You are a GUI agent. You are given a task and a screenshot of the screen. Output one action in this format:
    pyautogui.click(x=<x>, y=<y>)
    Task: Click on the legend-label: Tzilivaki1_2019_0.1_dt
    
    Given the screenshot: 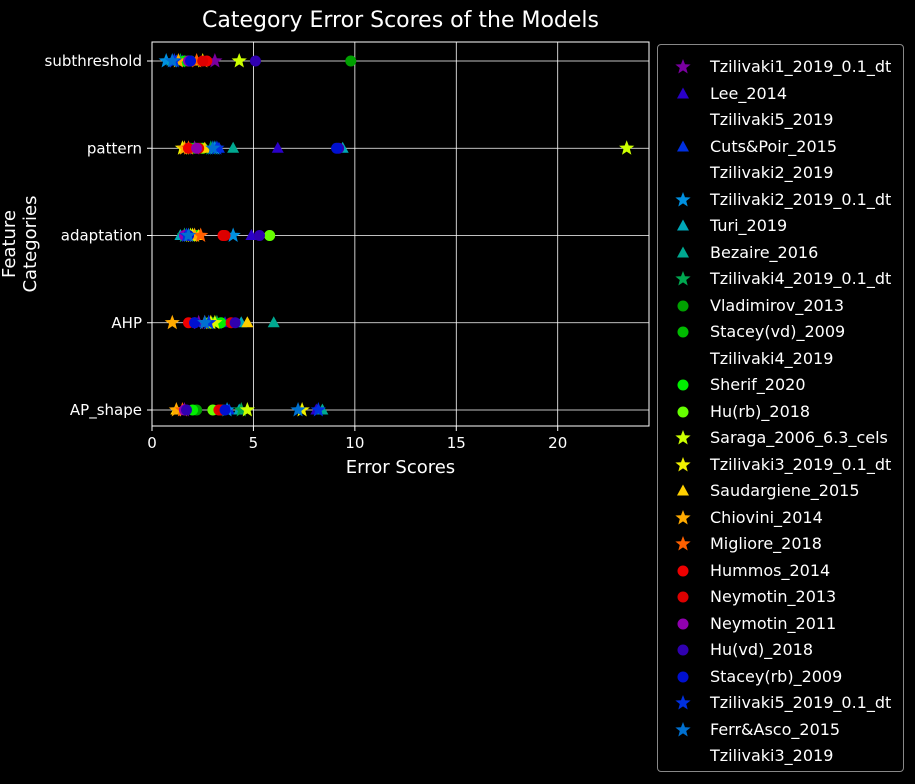 What is the action you would take?
    pyautogui.click(x=801, y=66)
    